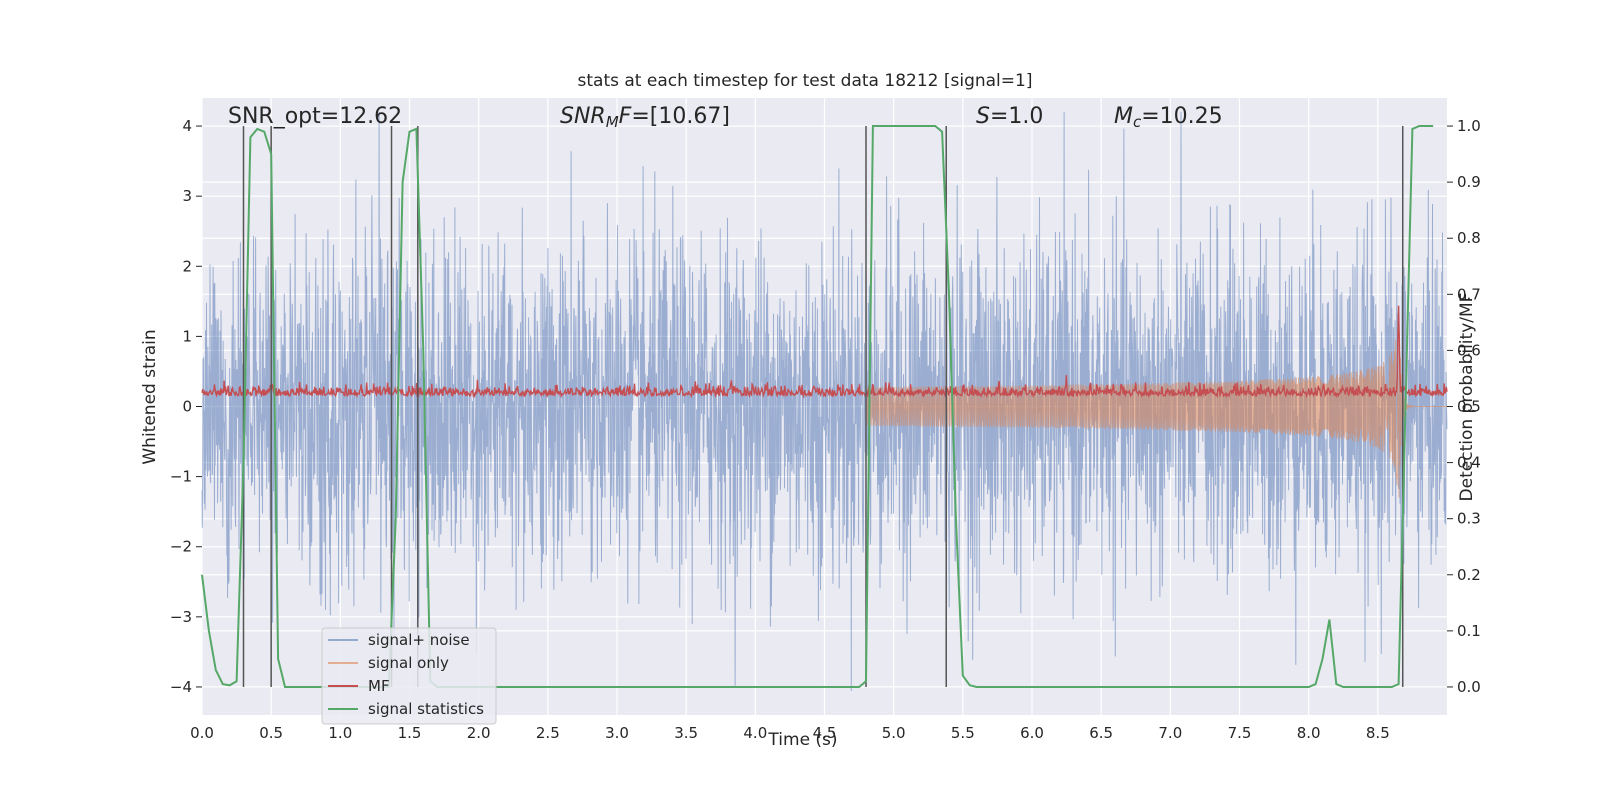 This screenshot has width=1600, height=800. I want to click on y-right-tick-label: 0.6, so click(1469, 350).